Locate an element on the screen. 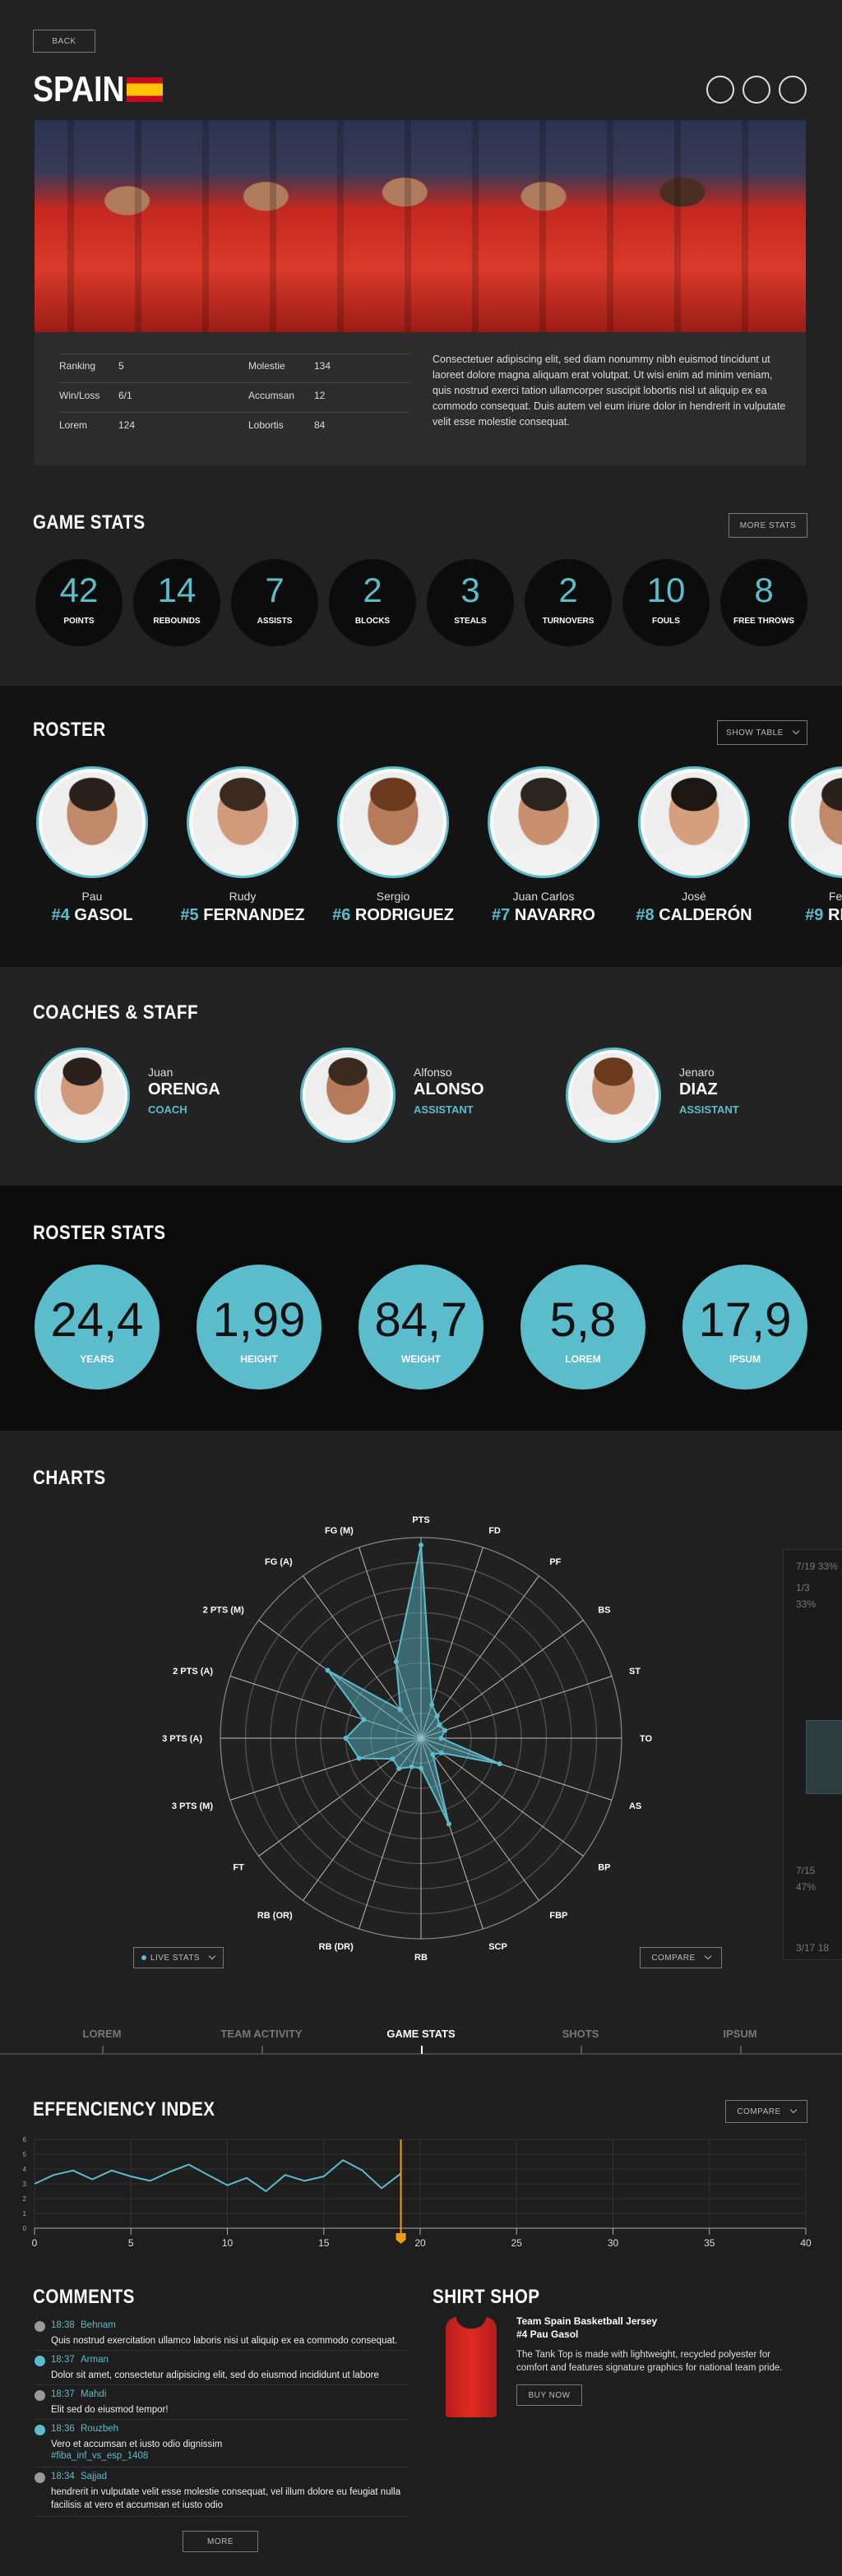  y-tick-label: 2 is located at coordinates (25, 2199).